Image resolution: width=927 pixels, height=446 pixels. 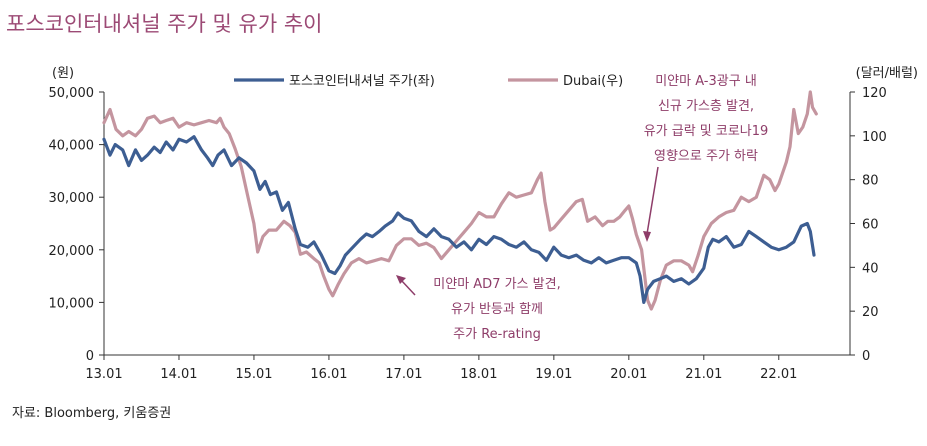 What do you see at coordinates (90, 356) in the screenshot?
I see `left-tick-label: 0` at bounding box center [90, 356].